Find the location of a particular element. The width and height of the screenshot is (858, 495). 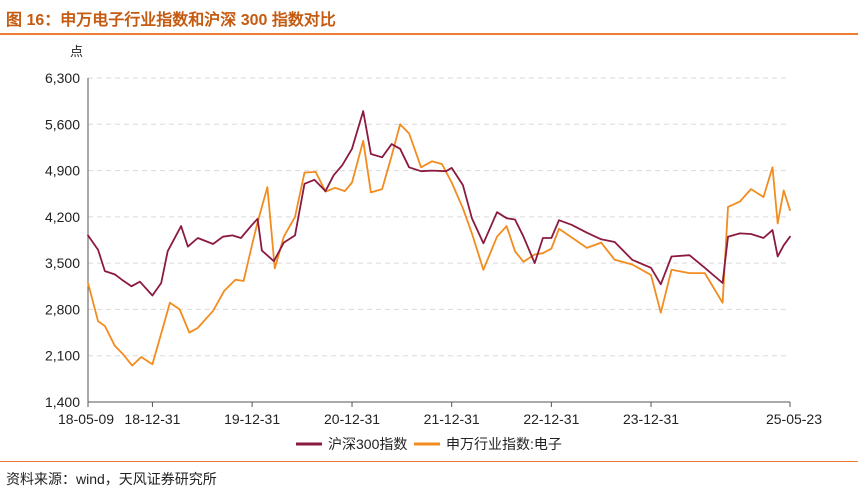

figure-header: 图 16：申万电子行业指数和沪深 300 指数对比 is located at coordinates (429, 17).